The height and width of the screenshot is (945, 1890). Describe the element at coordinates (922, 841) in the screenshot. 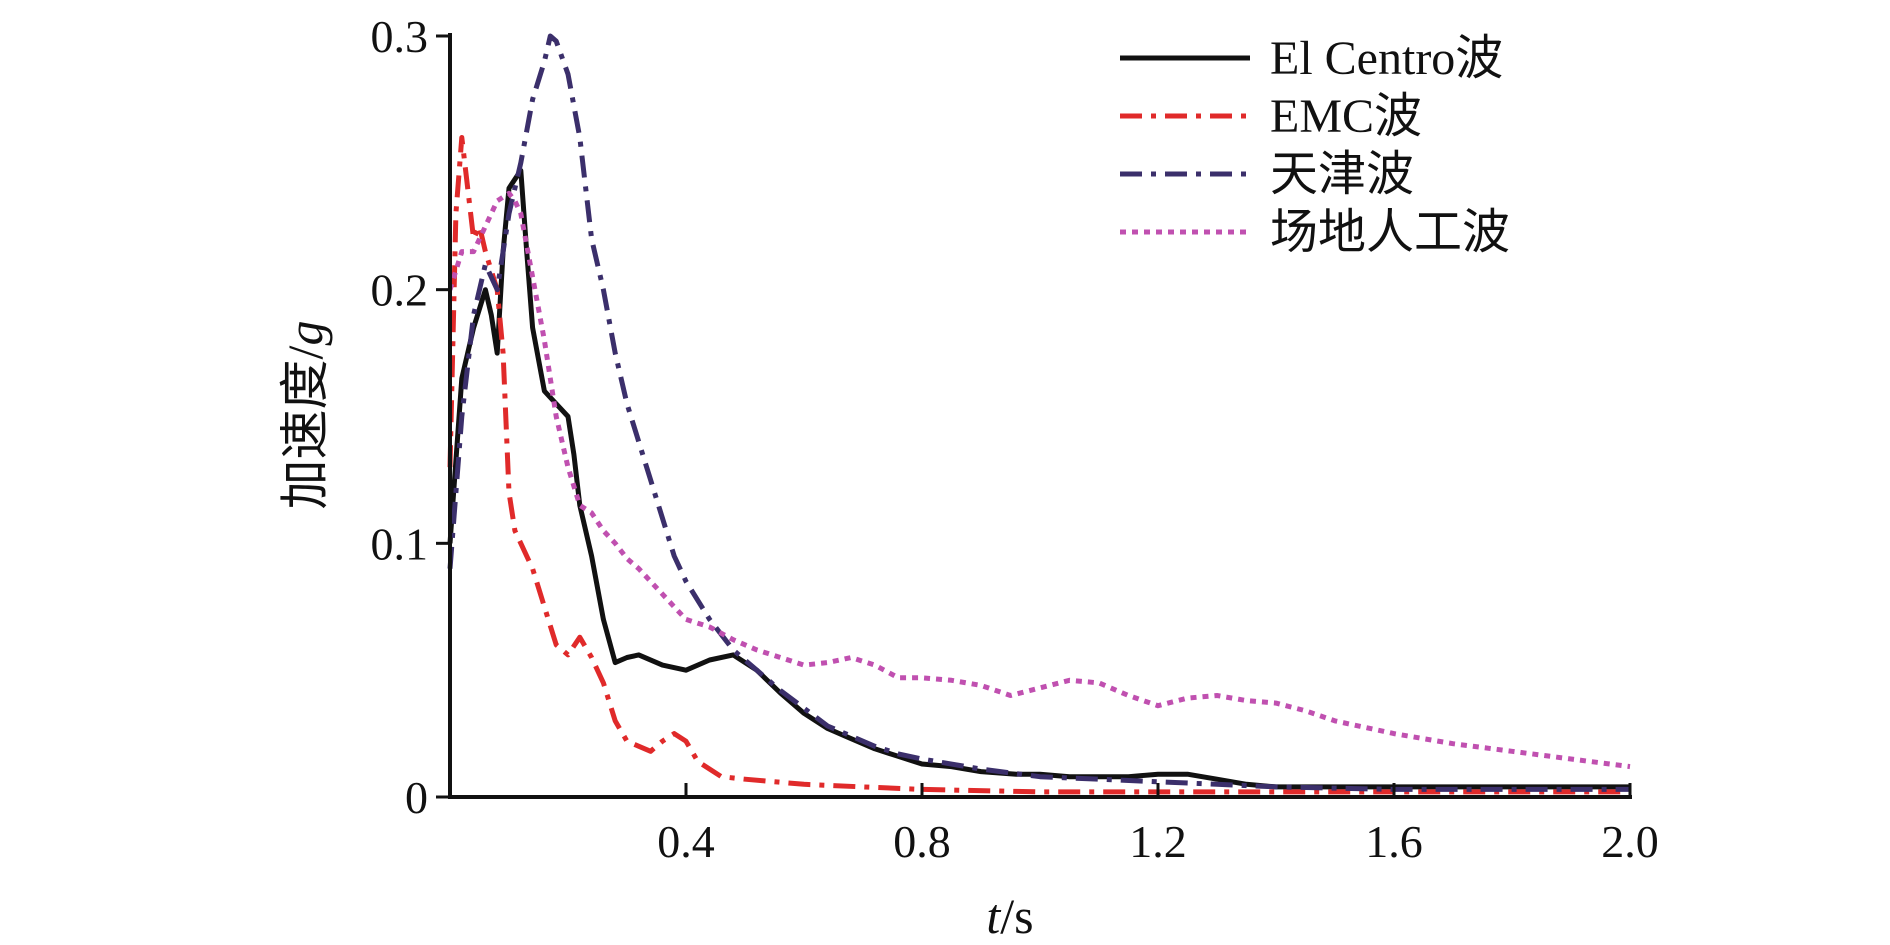

I see `x-tick-label: 0.8` at that location.